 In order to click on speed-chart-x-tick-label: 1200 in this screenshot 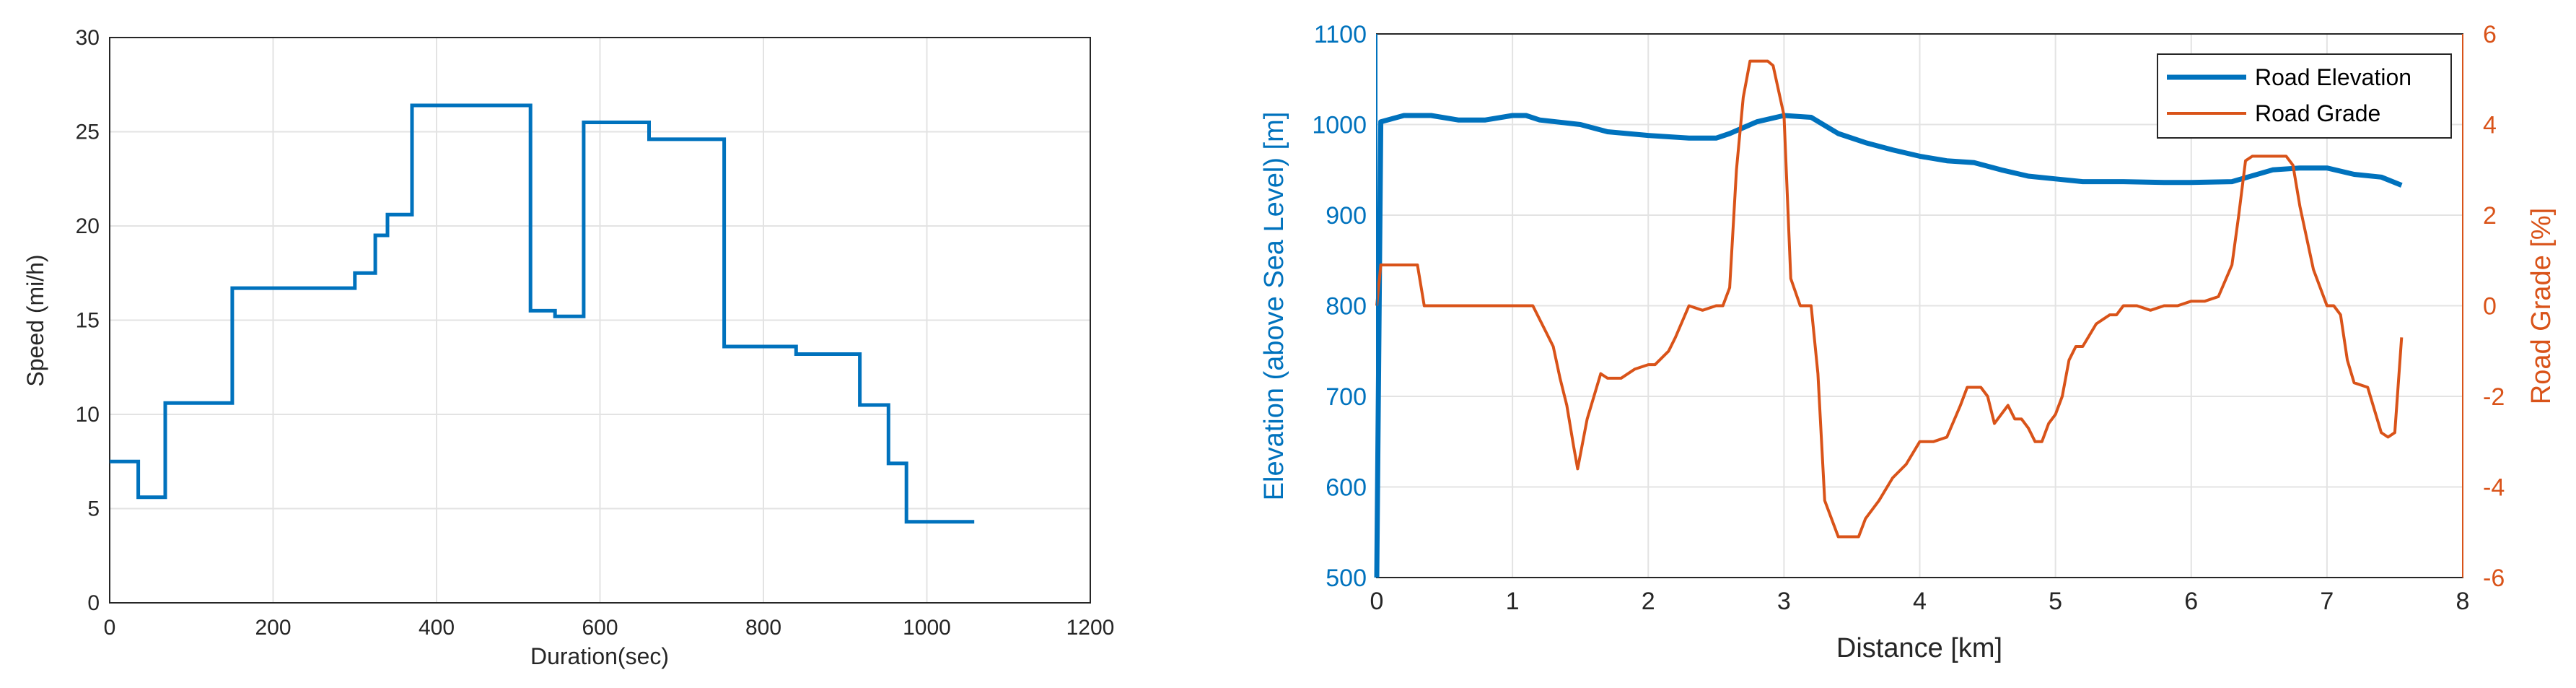, I will do `click(1090, 628)`.